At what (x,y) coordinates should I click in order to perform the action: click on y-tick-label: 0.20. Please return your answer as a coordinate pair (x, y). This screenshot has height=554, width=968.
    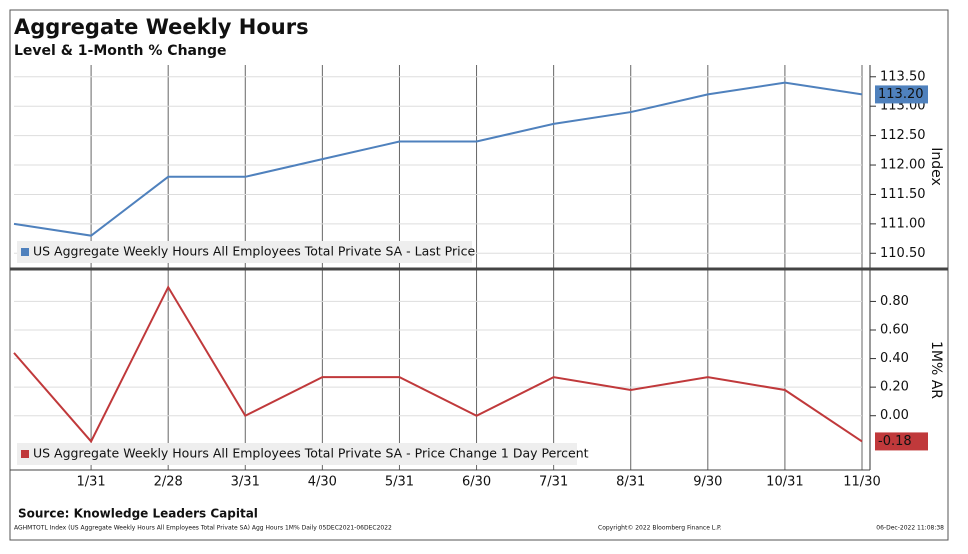
    Looking at the image, I should click on (894, 387).